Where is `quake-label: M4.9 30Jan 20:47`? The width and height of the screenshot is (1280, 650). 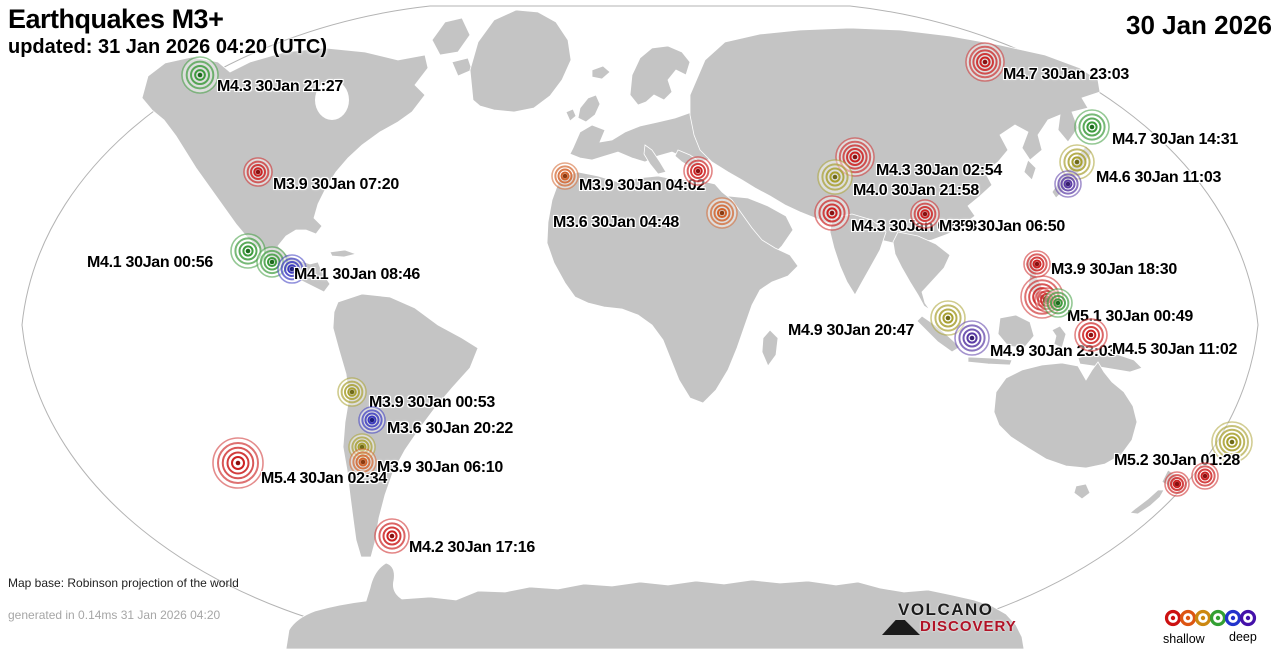 quake-label: M4.9 30Jan 20:47 is located at coordinates (851, 330).